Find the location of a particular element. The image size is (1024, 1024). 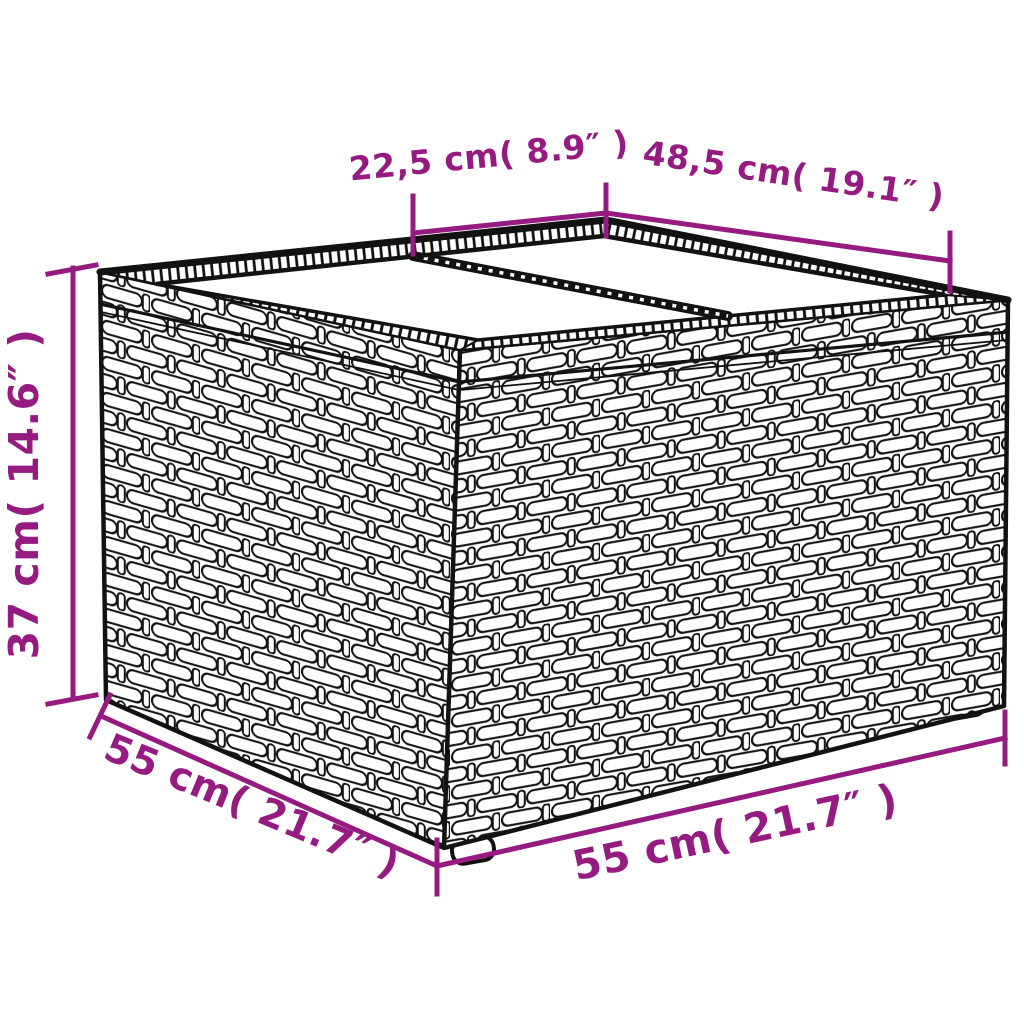

dimension-label-glass-length: 48,5 cm( 19.1″ ) is located at coordinates (793, 175).